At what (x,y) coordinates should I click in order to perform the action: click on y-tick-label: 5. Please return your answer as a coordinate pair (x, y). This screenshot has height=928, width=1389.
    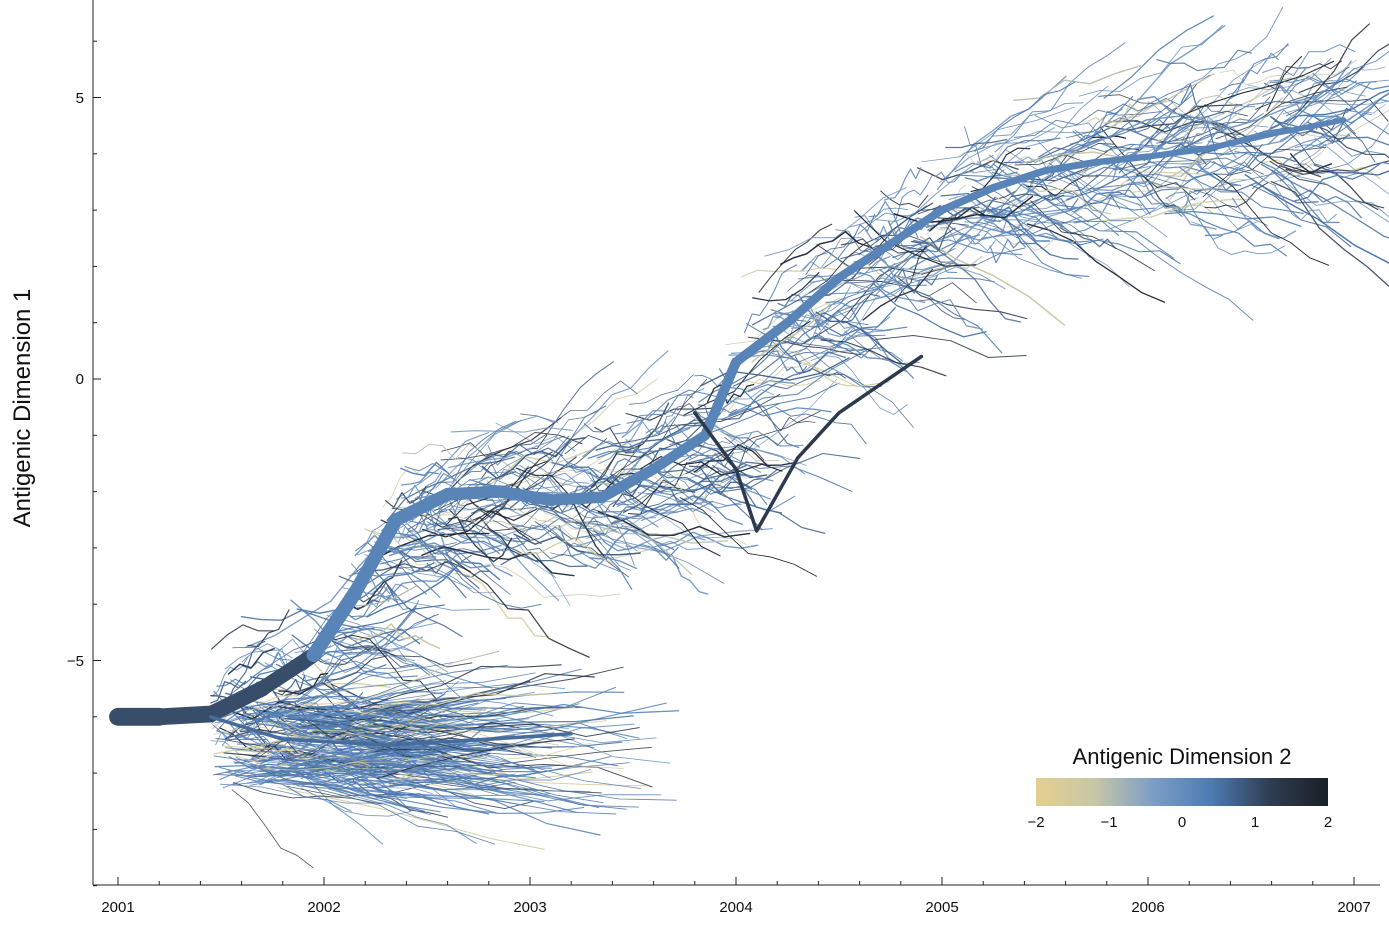
    Looking at the image, I should click on (80, 98).